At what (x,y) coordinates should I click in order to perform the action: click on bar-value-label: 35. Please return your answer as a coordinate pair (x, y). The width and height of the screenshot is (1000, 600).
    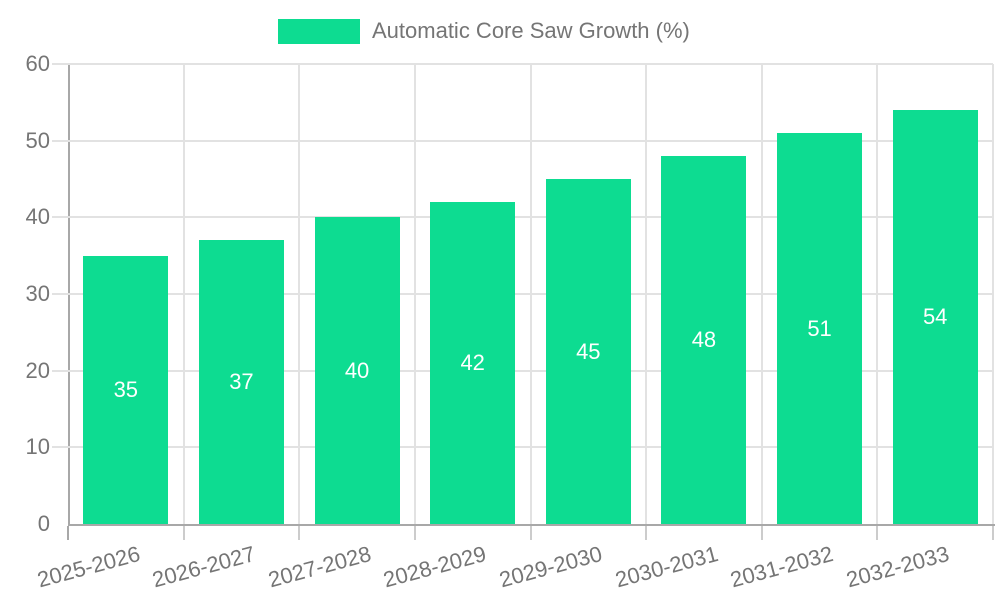
    Looking at the image, I should click on (126, 389).